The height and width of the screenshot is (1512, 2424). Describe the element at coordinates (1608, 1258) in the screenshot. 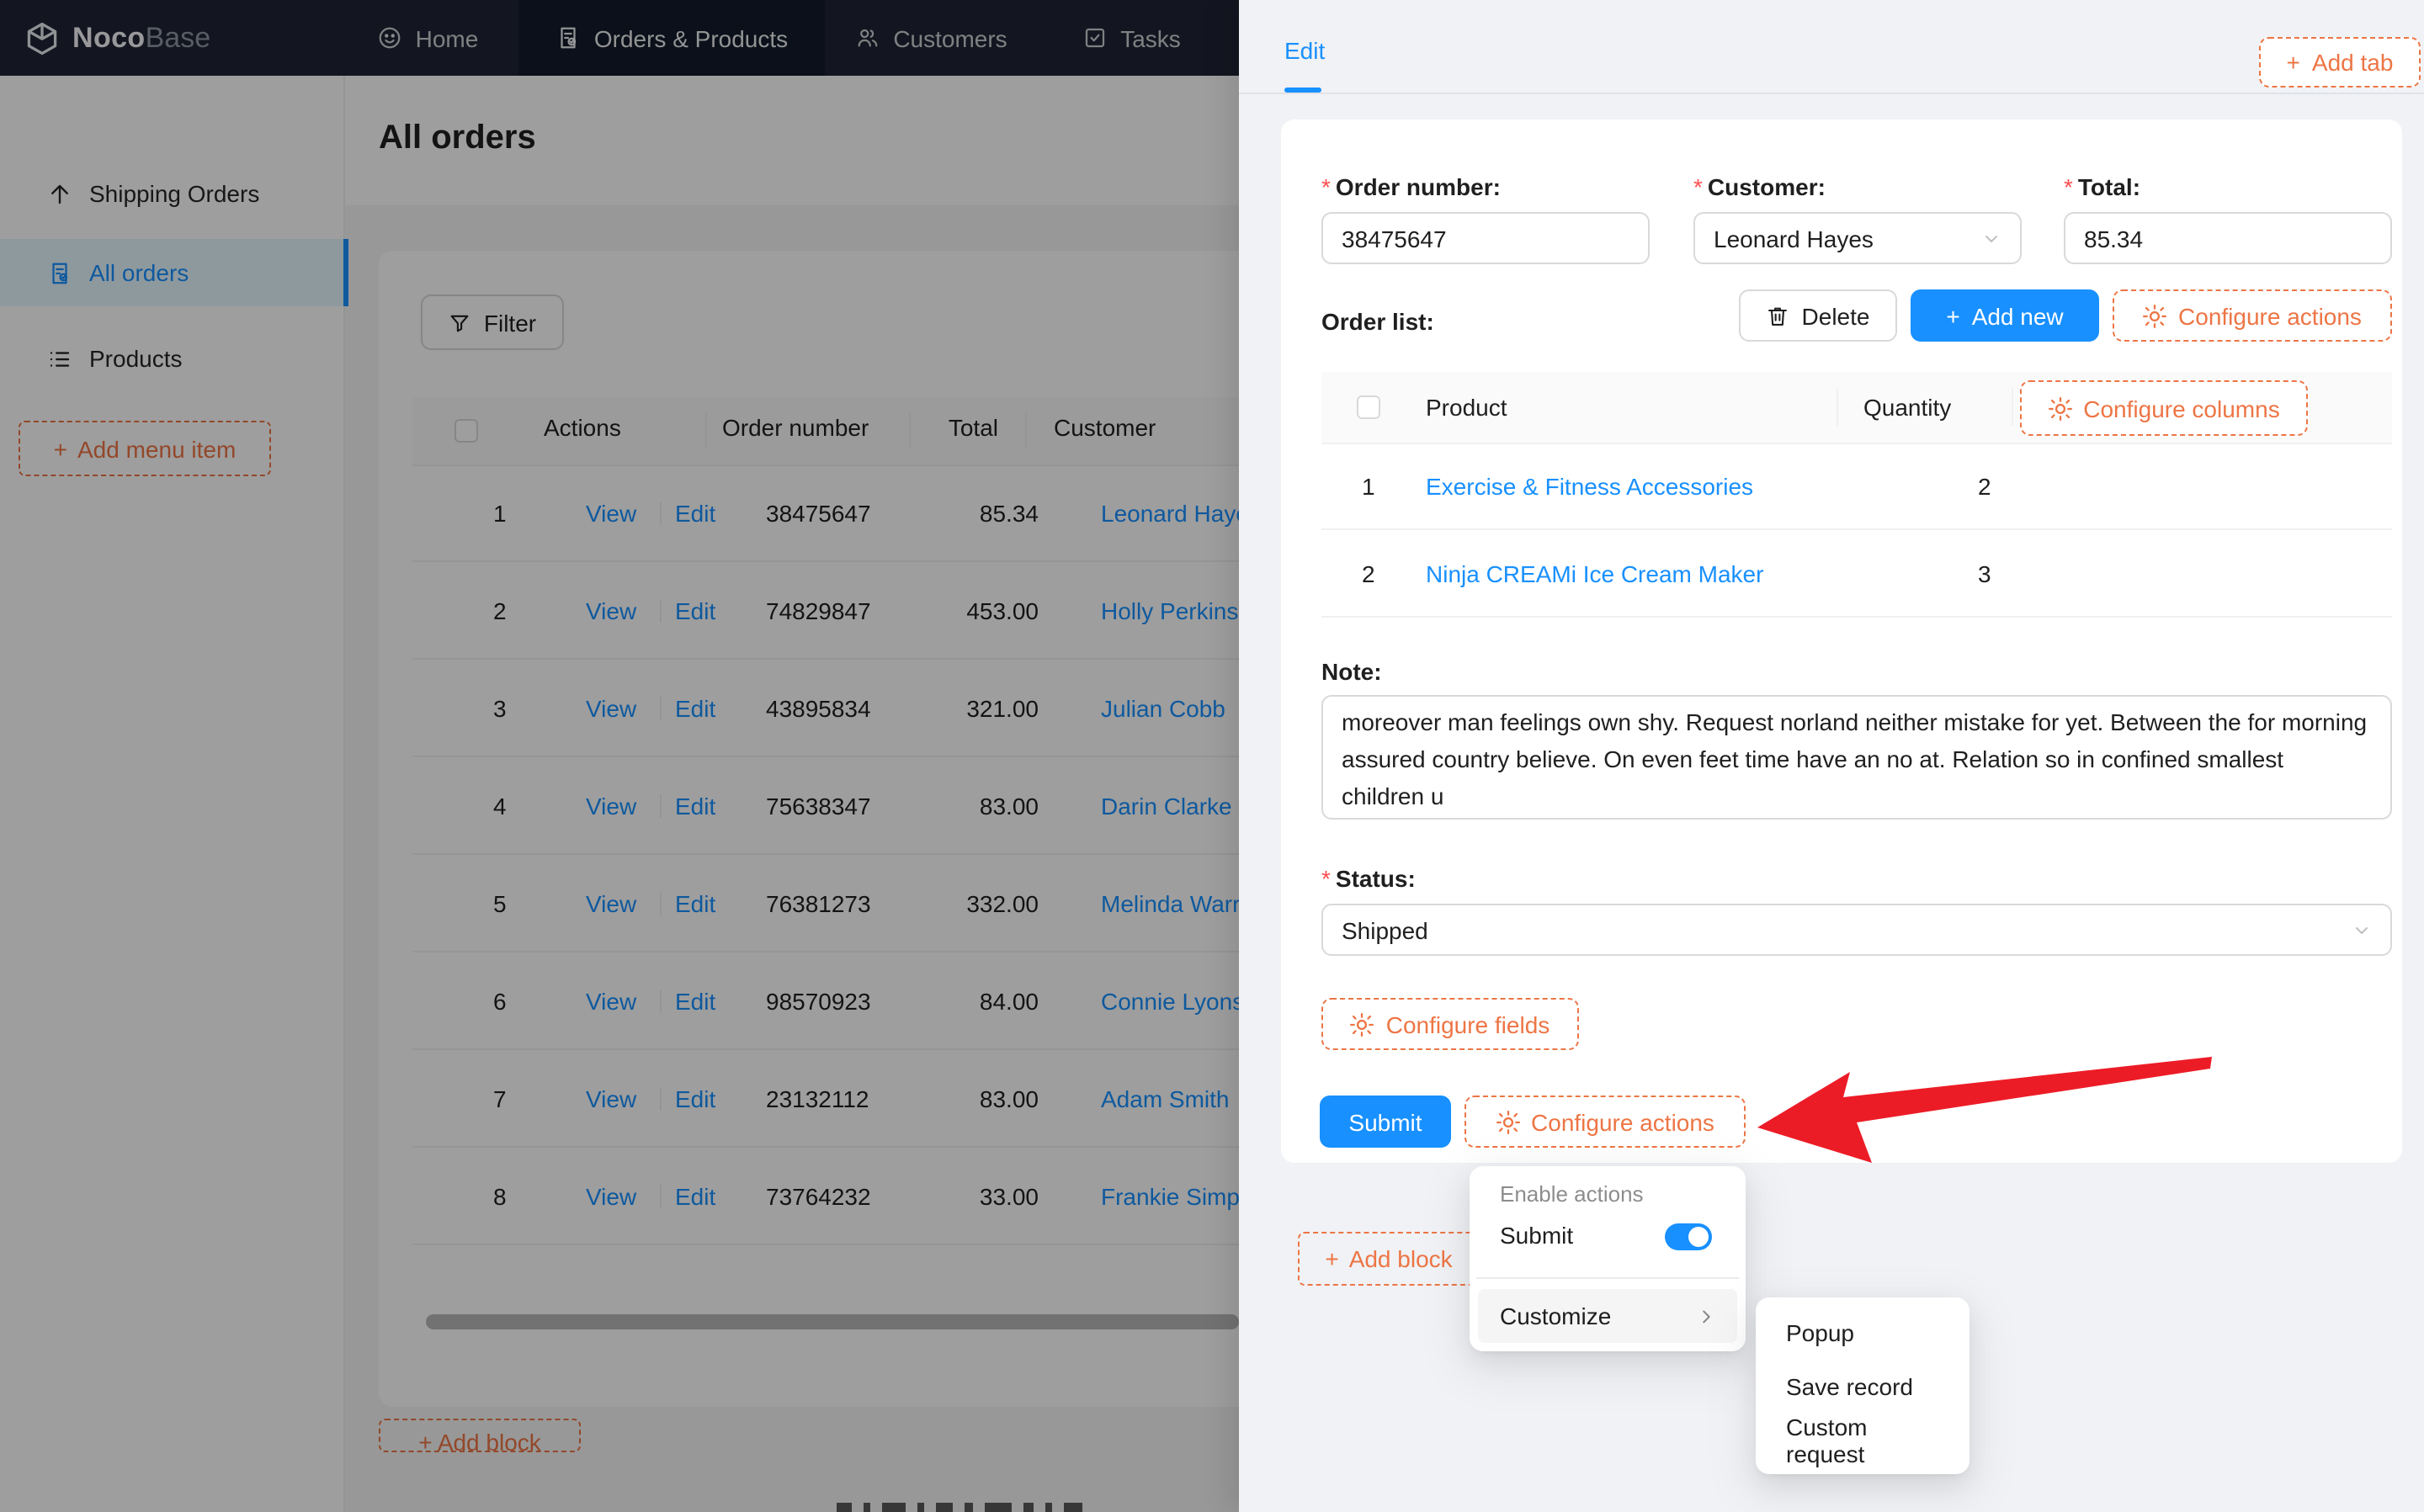

I see `configure-actions-dropdown: Enable actions Submit Customize` at that location.